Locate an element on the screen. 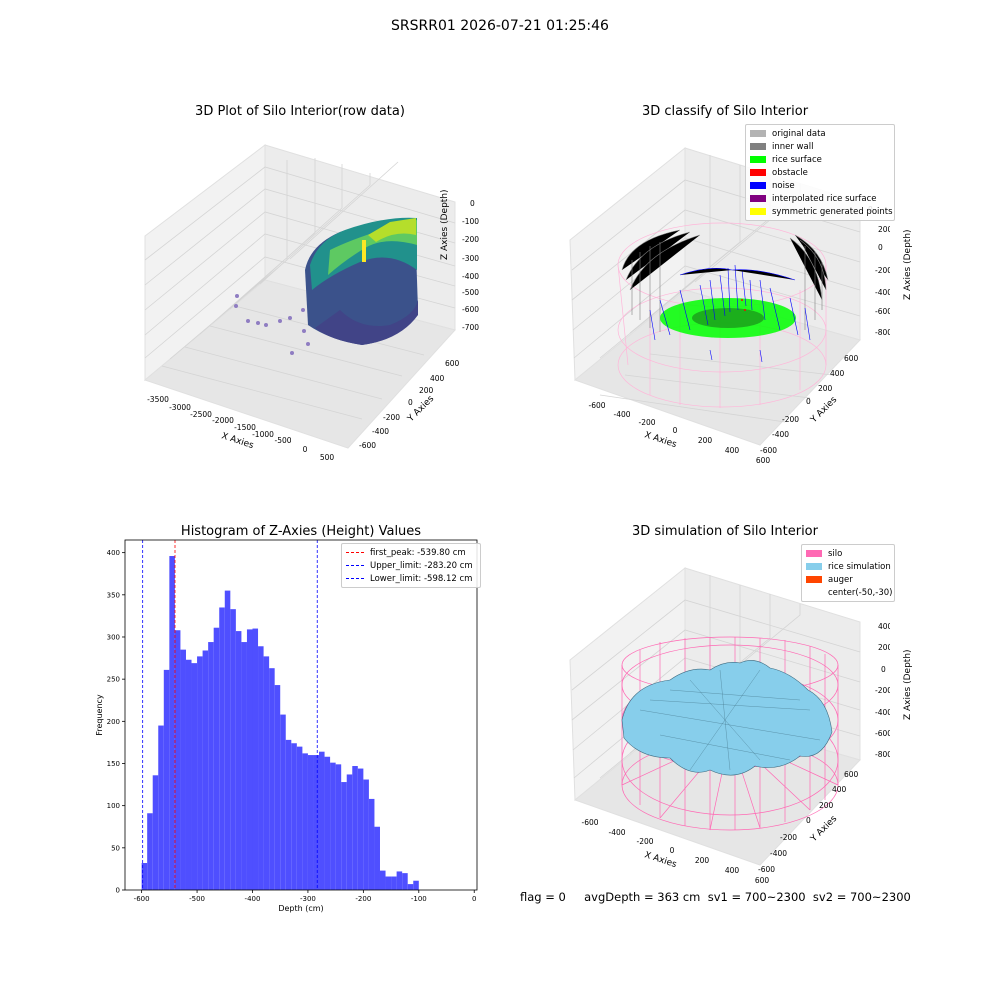 The width and height of the screenshot is (1000, 1000). legend-item: center(-50,-30) is located at coordinates (849, 592).